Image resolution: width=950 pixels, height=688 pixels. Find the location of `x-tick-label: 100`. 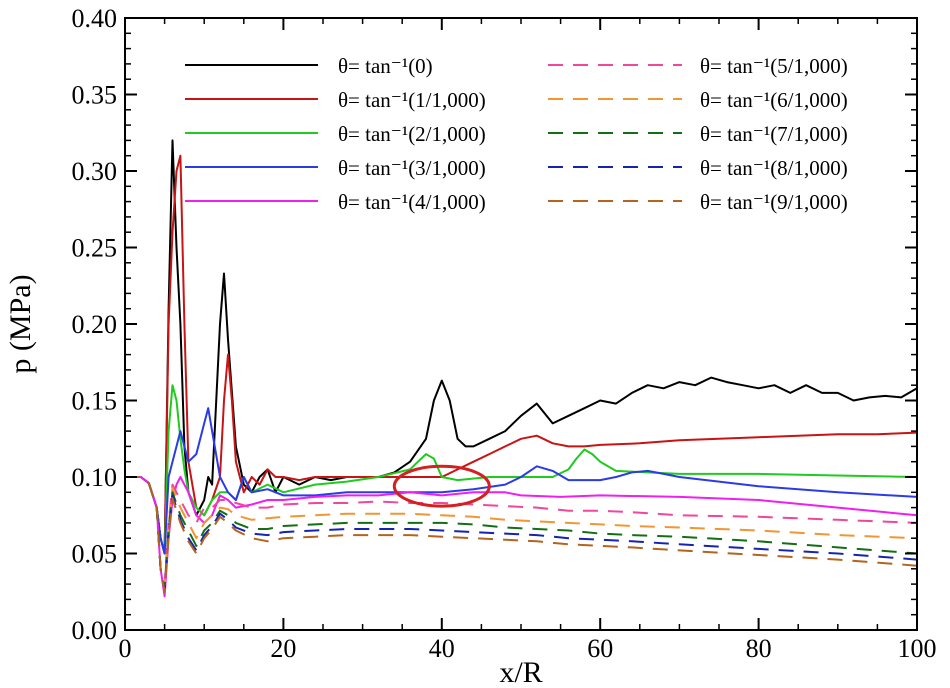

x-tick-label: 100 is located at coordinates (917, 648).